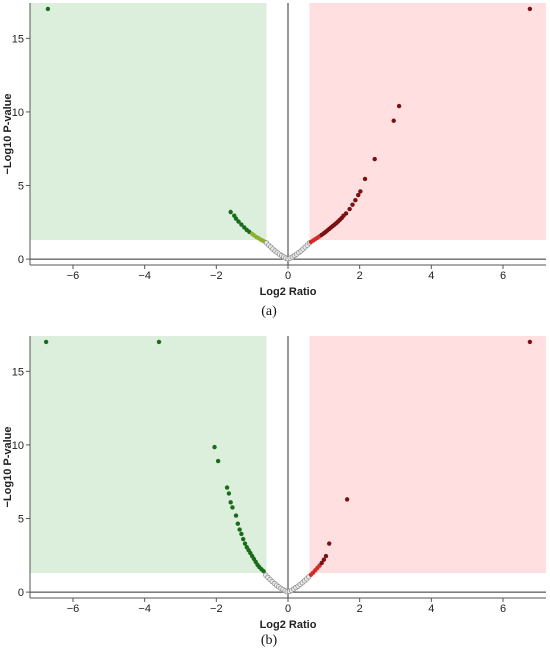 This screenshot has height=653, width=550. I want to click on panel-caption: (a), so click(269, 311).